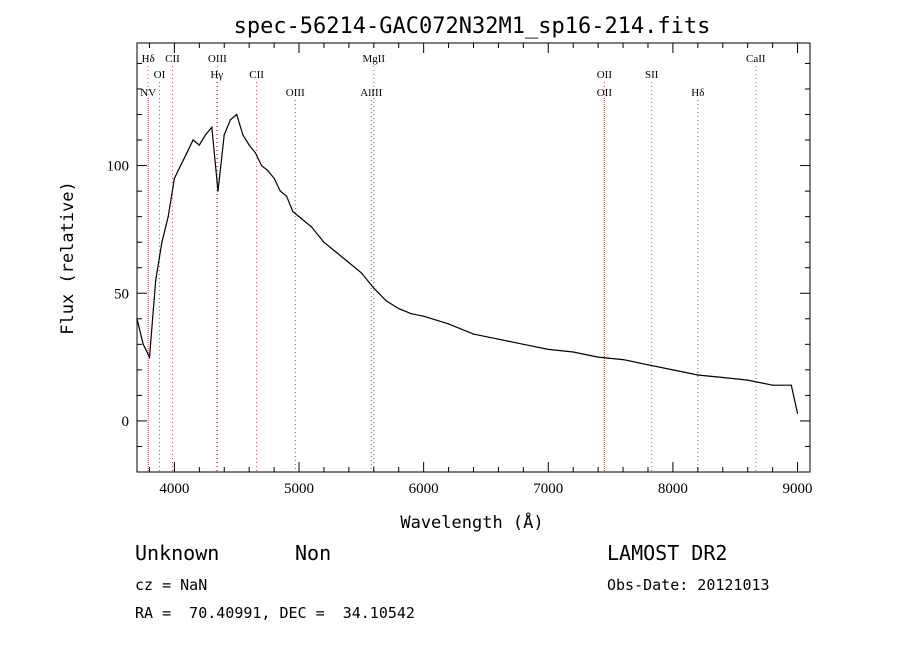 The height and width of the screenshot is (650, 900). What do you see at coordinates (148, 93) in the screenshot?
I see `emission-line-label: NV` at bounding box center [148, 93].